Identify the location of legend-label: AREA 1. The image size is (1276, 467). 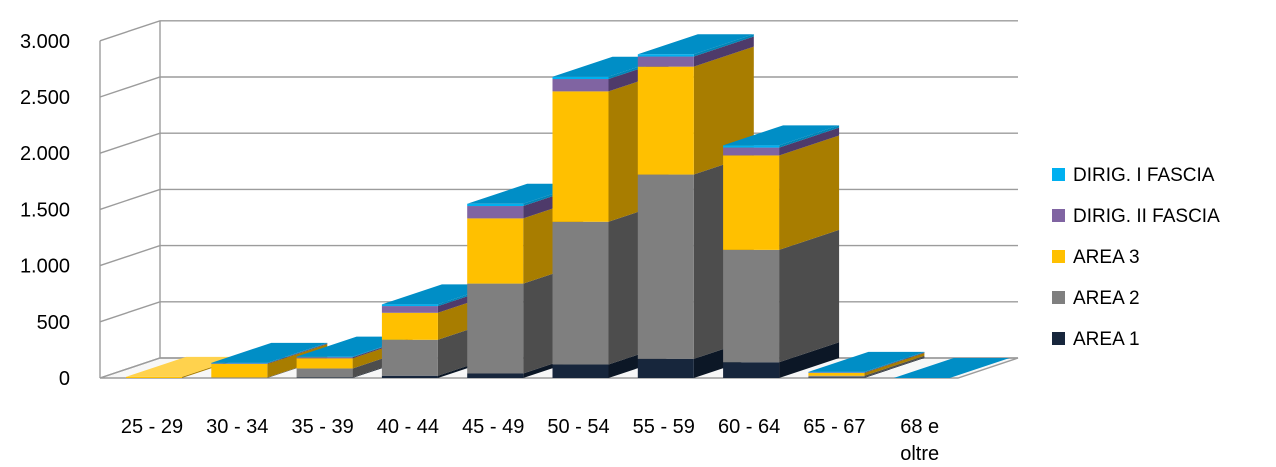
(1106, 339).